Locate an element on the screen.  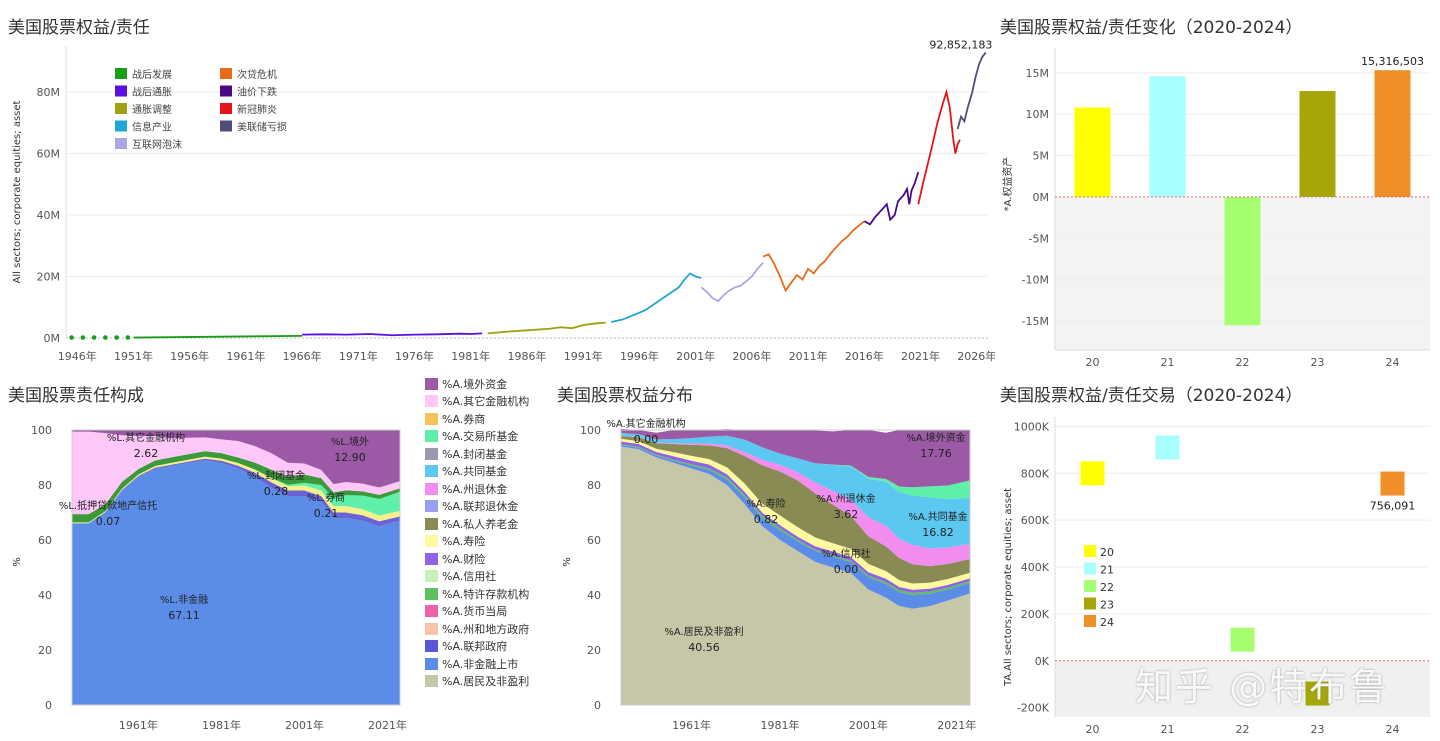
legend-item: %A.特许存款机构 is located at coordinates (477, 594).